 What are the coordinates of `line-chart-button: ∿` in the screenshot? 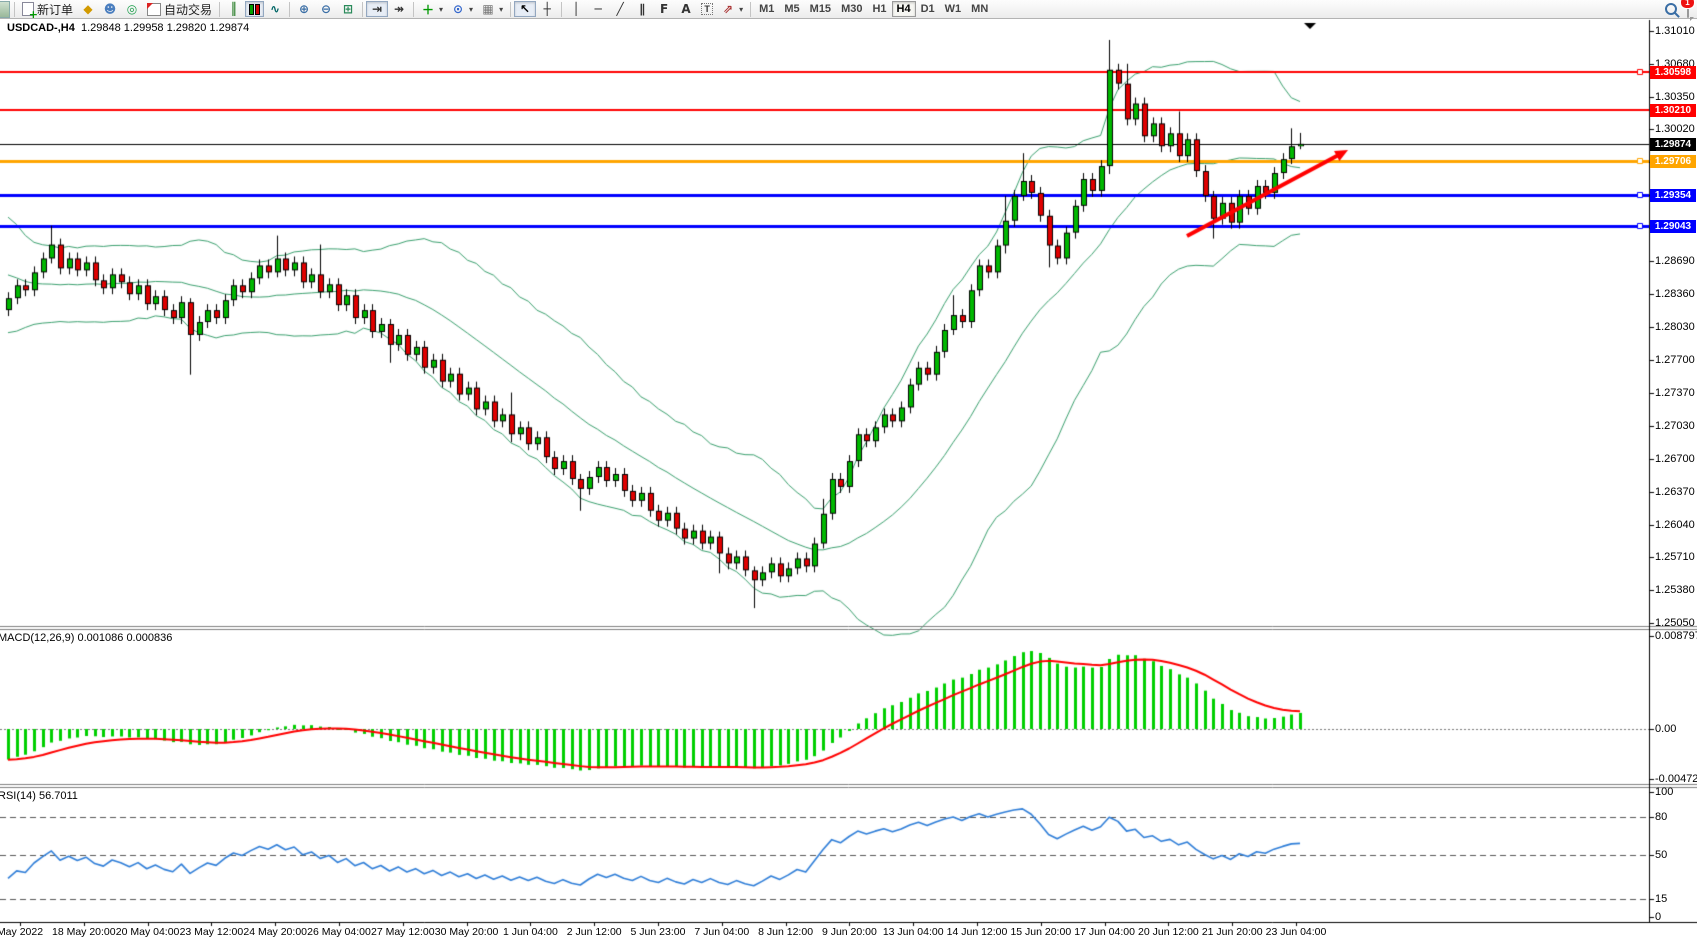 It's located at (275, 9).